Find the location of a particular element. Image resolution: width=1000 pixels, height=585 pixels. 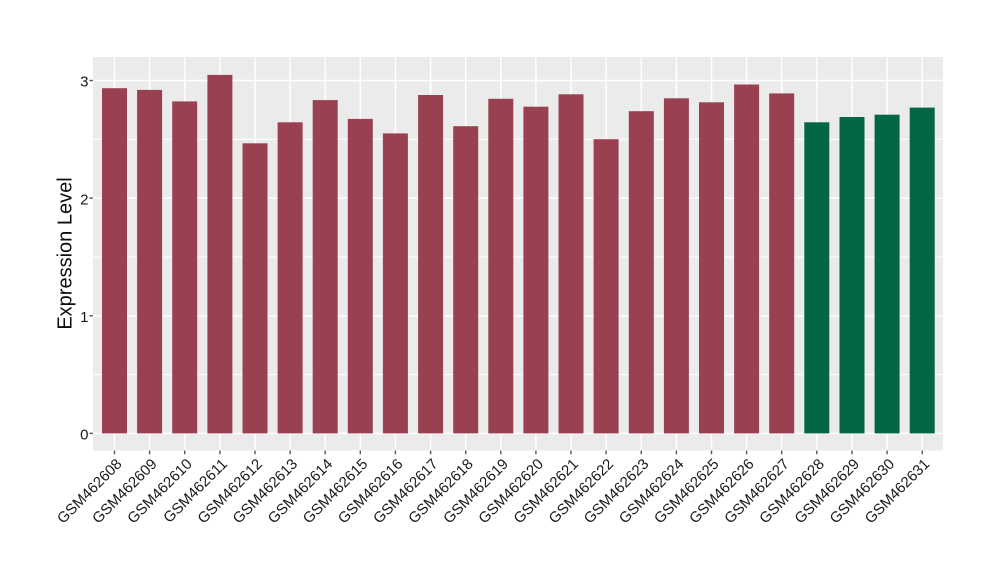

svg-text: 0 is located at coordinates (84, 435).